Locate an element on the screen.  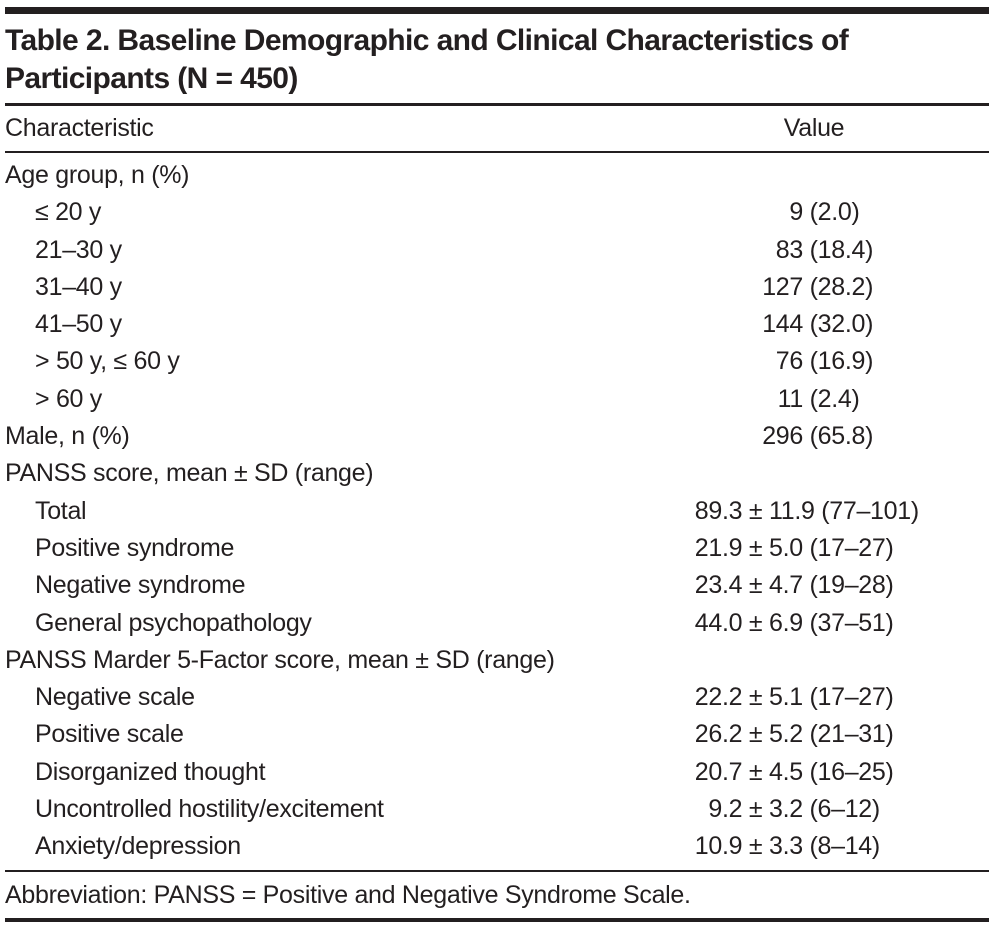
row-value-number: 10 is located at coordinates (708, 846).